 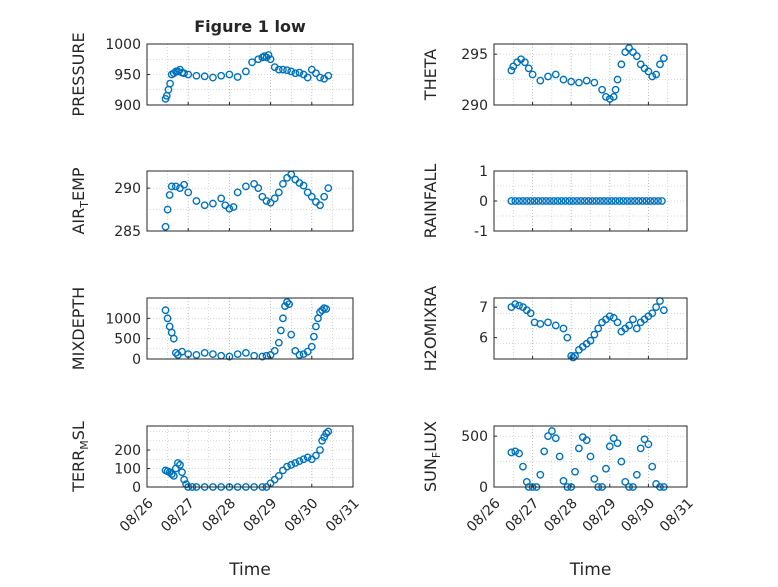 I want to click on x-tick-label: 08/29, so click(x=600, y=515).